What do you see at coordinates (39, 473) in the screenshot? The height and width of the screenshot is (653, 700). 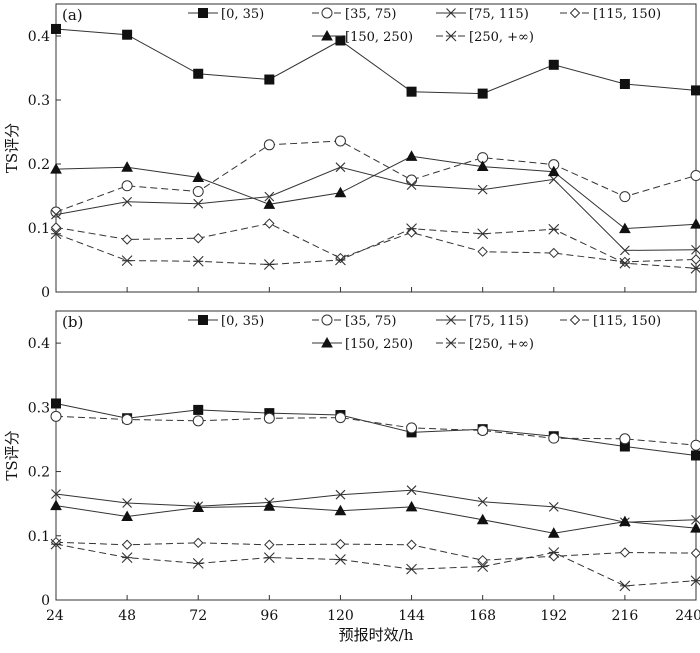 I see `y-tick-label: 0.2` at bounding box center [39, 473].